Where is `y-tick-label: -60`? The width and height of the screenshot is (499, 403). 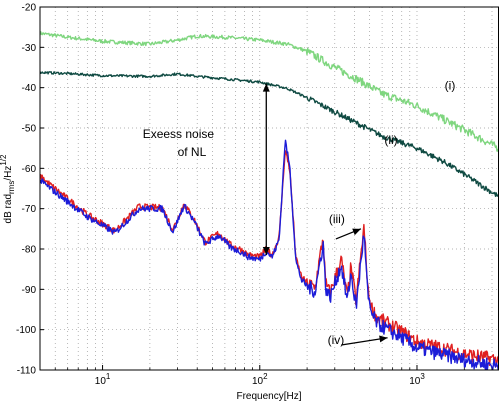 y-tick-label: -60 is located at coordinates (29, 169).